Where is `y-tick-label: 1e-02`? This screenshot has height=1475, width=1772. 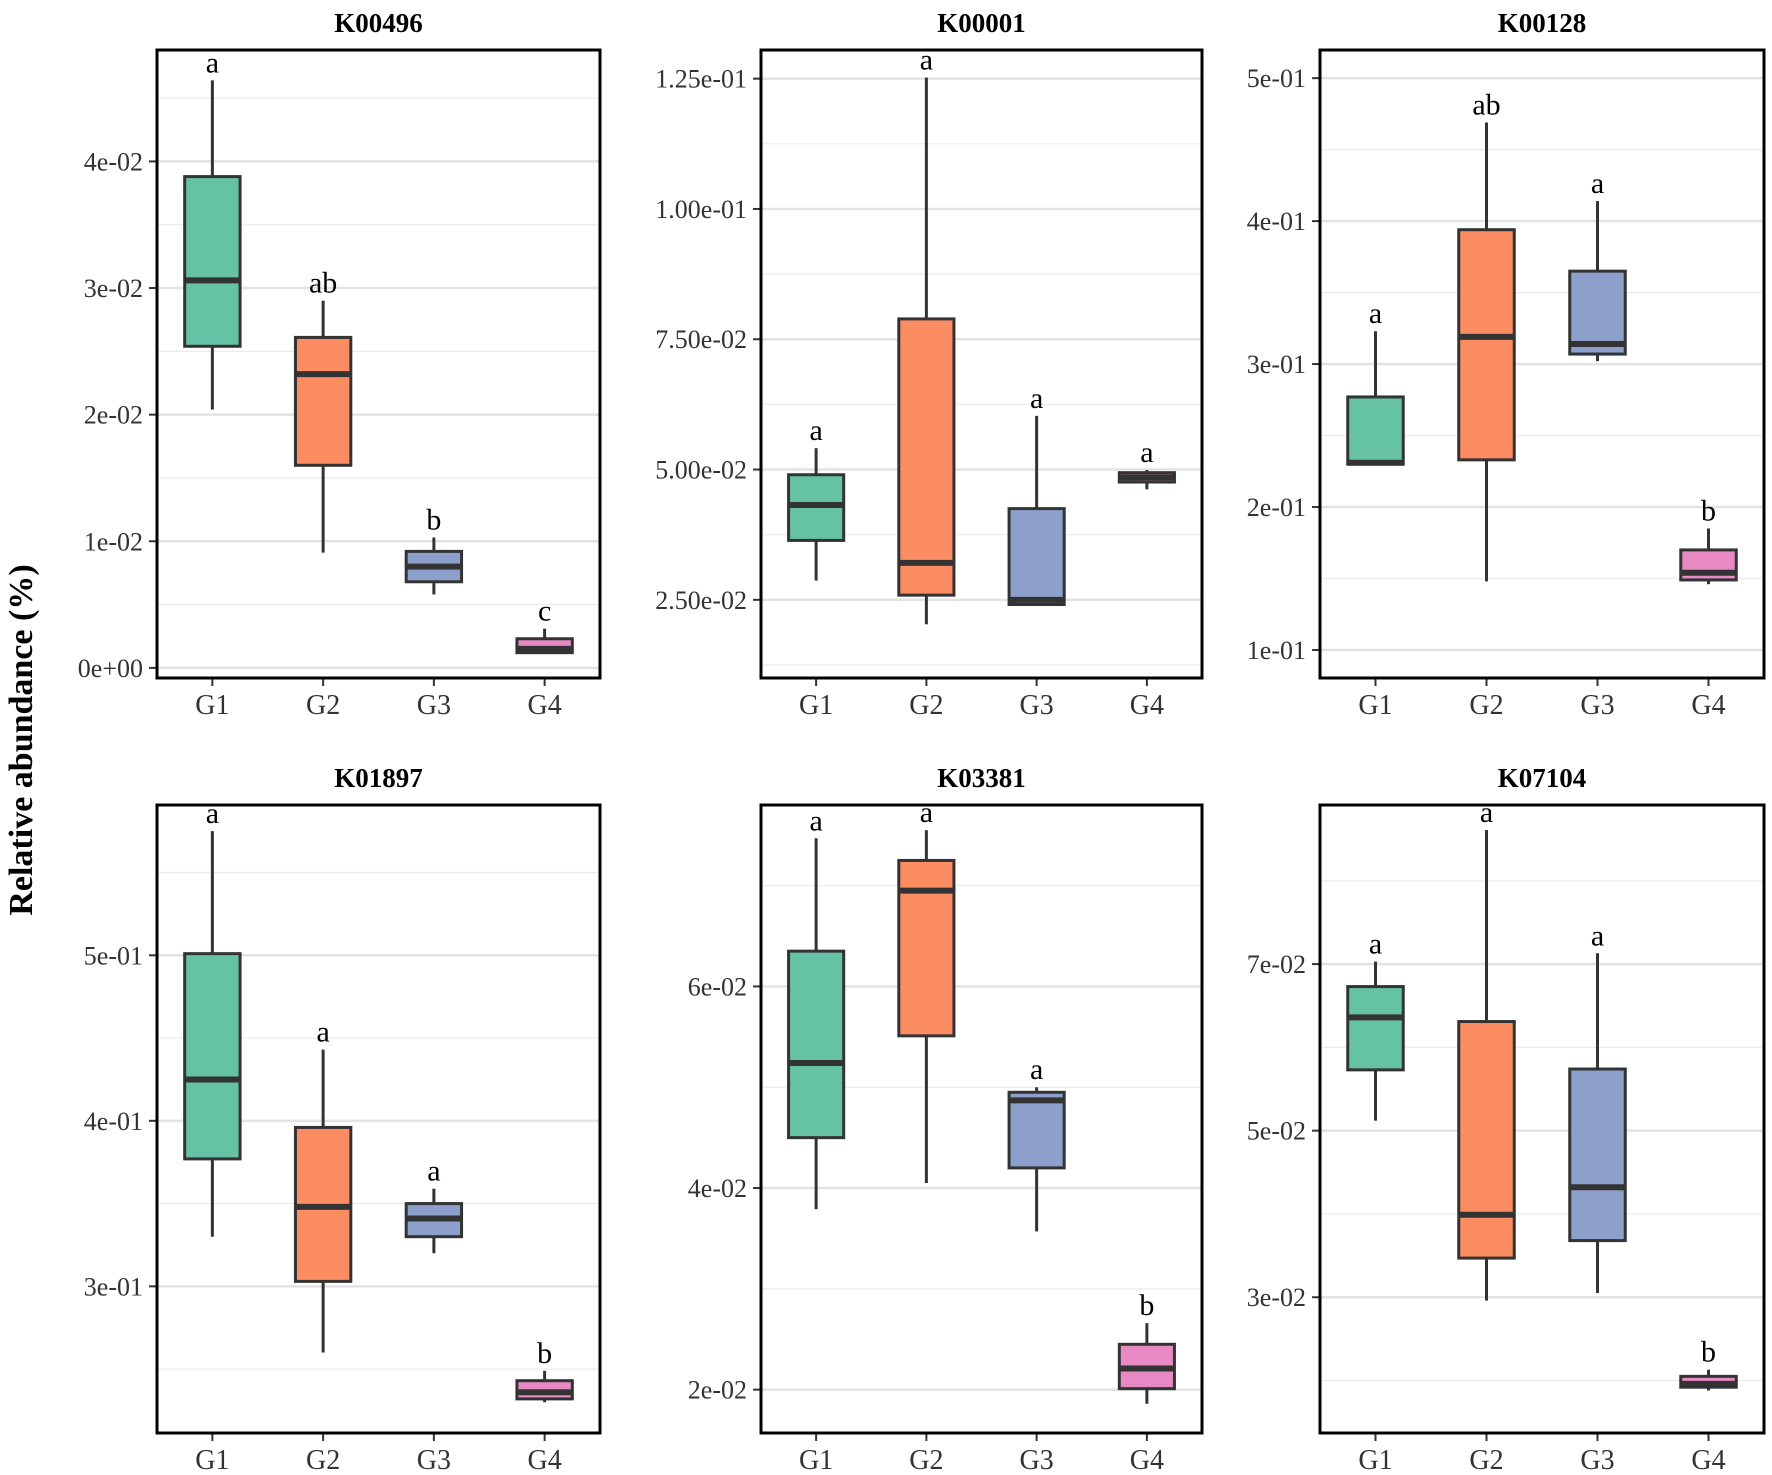 y-tick-label: 1e-02 is located at coordinates (113, 541).